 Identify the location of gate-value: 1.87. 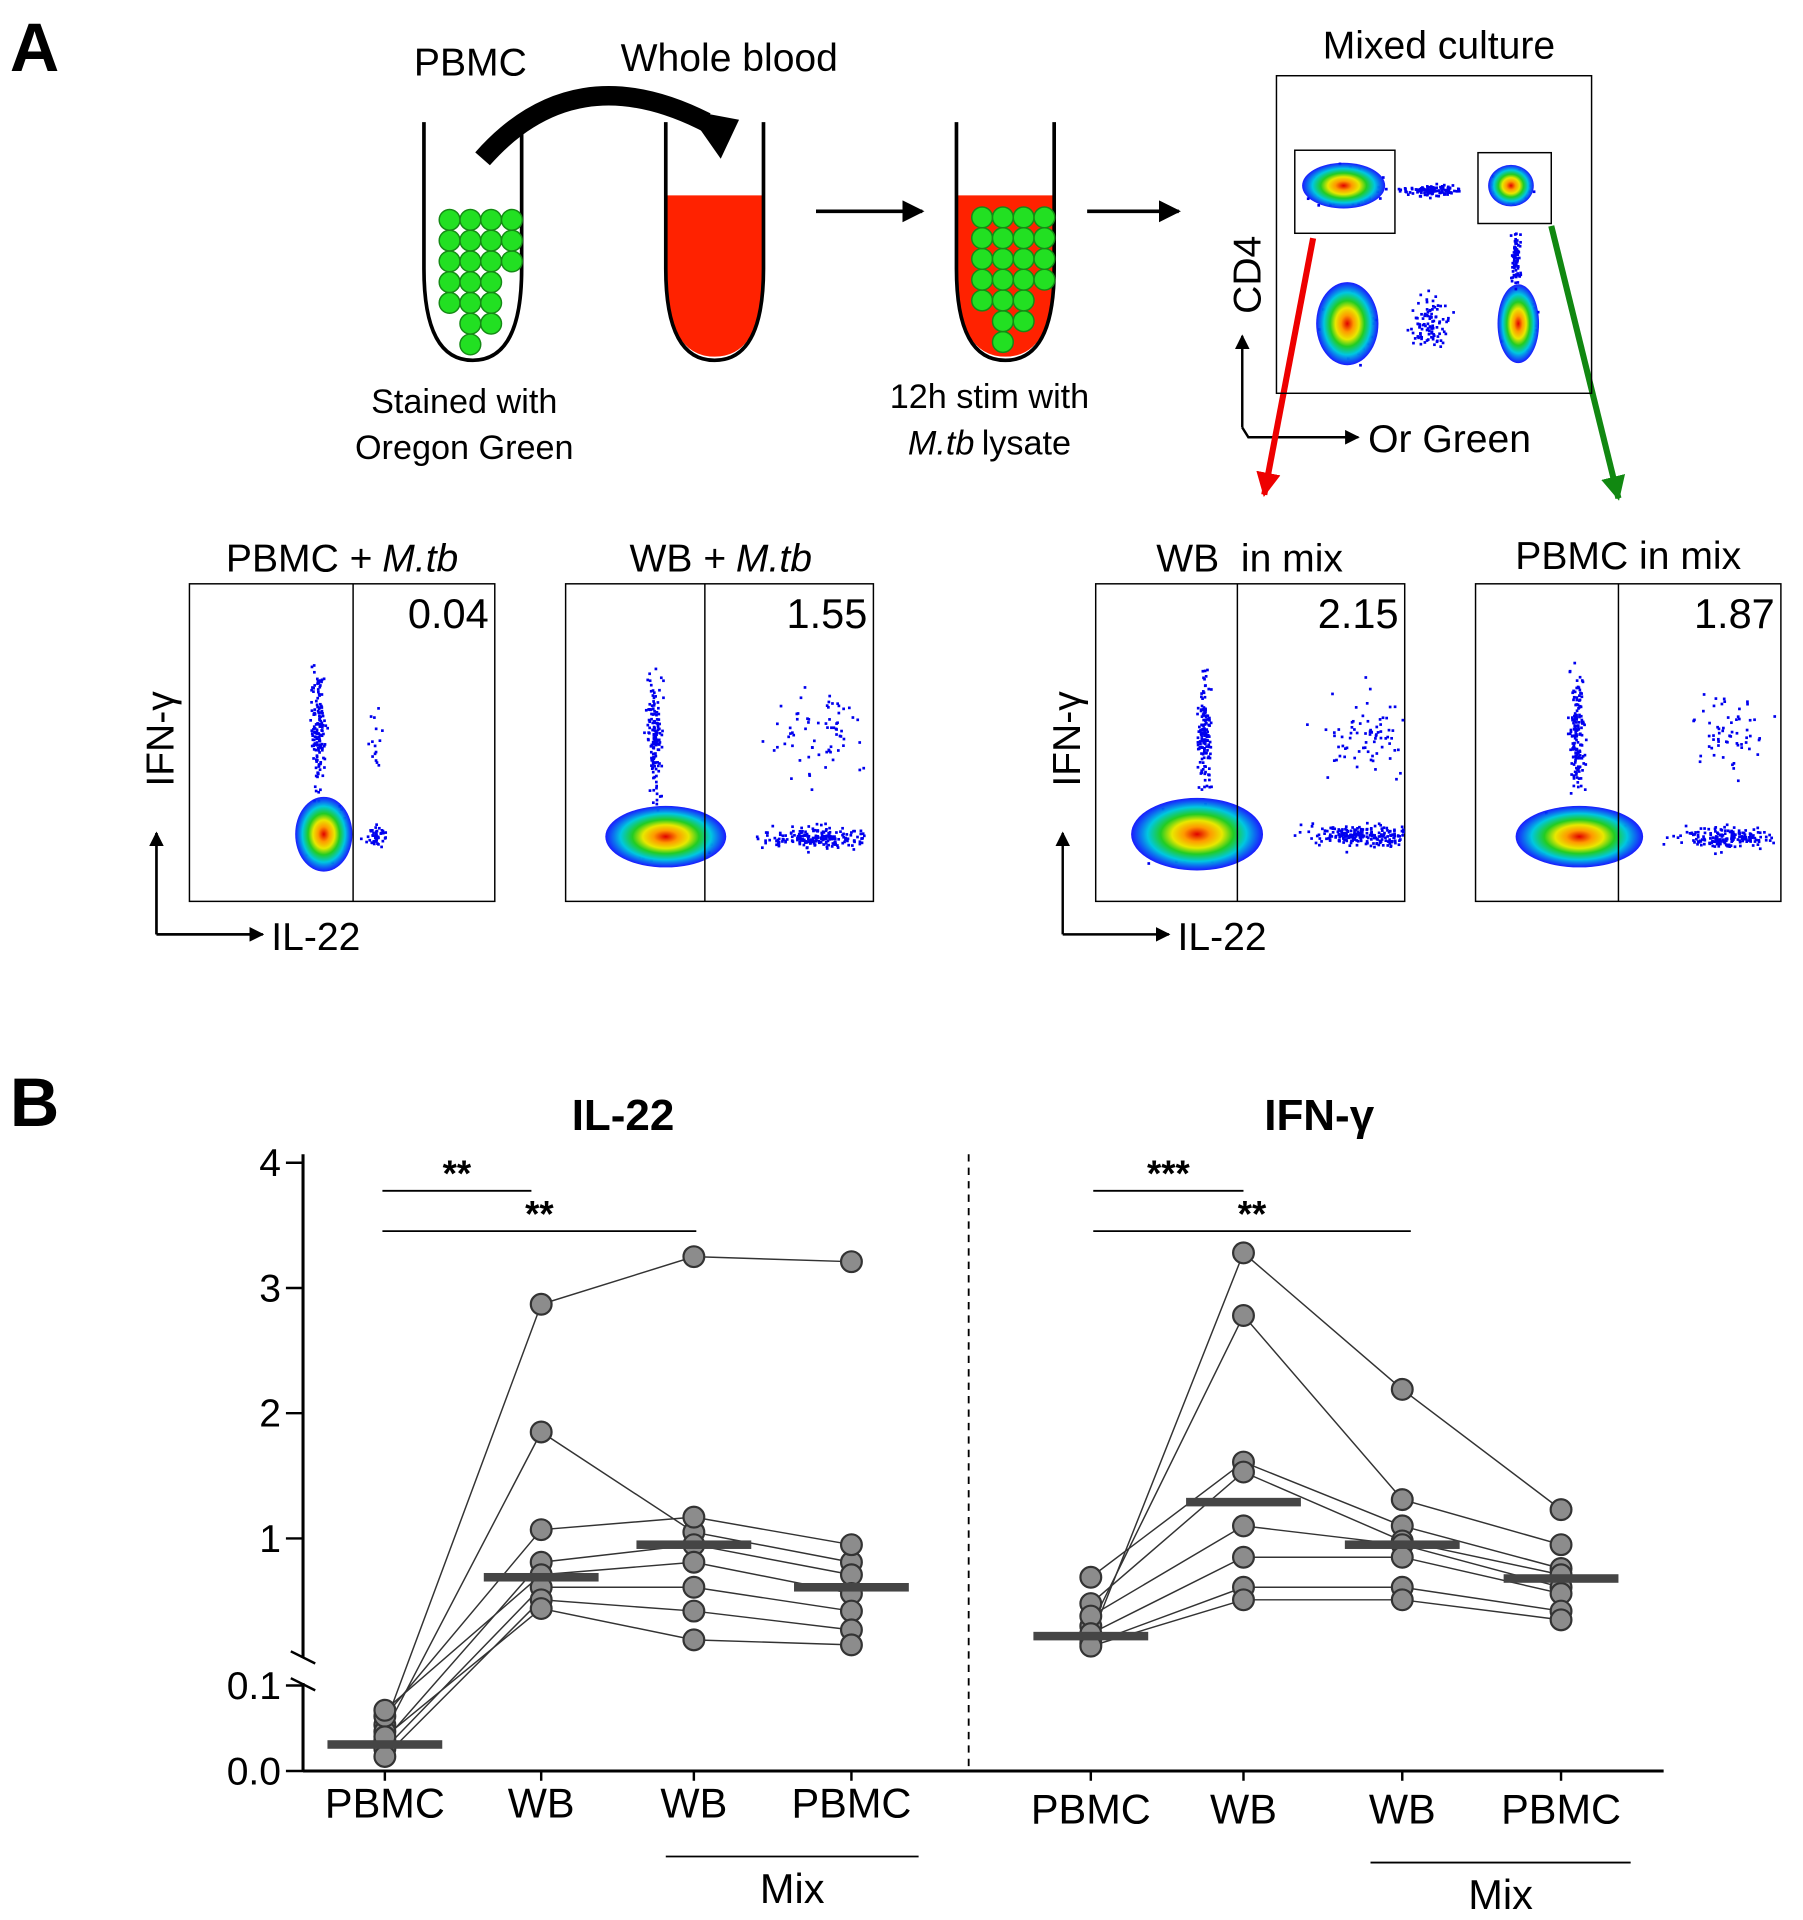
(1734, 613).